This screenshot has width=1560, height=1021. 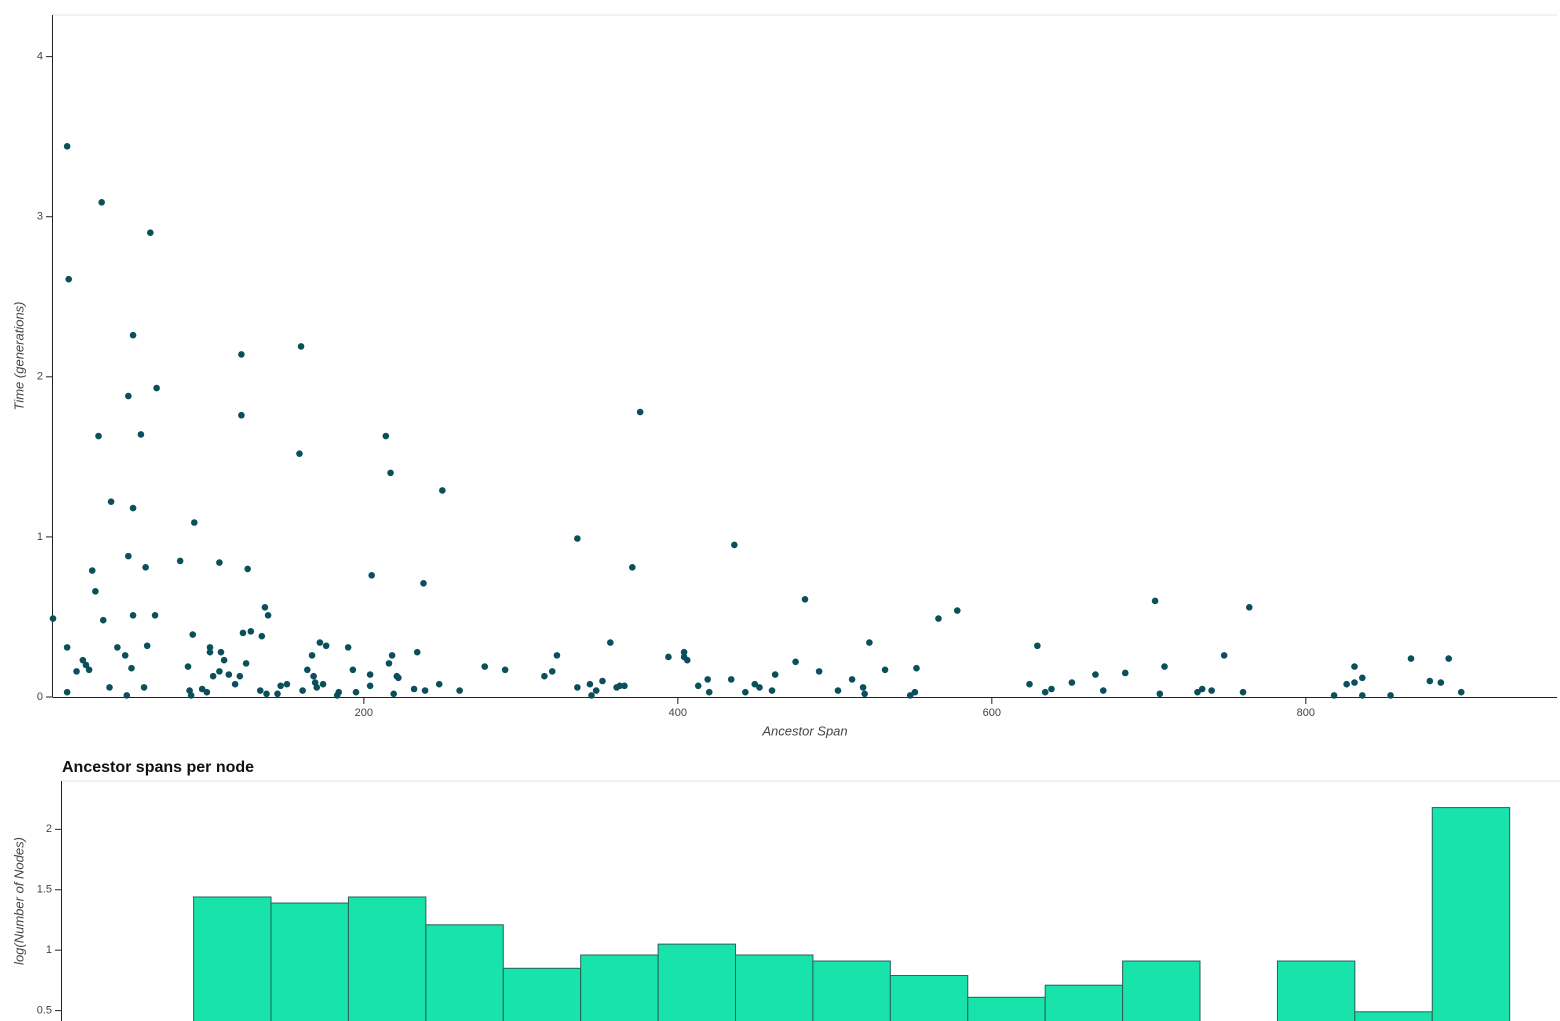 What do you see at coordinates (18, 901) in the screenshot?
I see `y-axis-label: log(Number of Nodes)` at bounding box center [18, 901].